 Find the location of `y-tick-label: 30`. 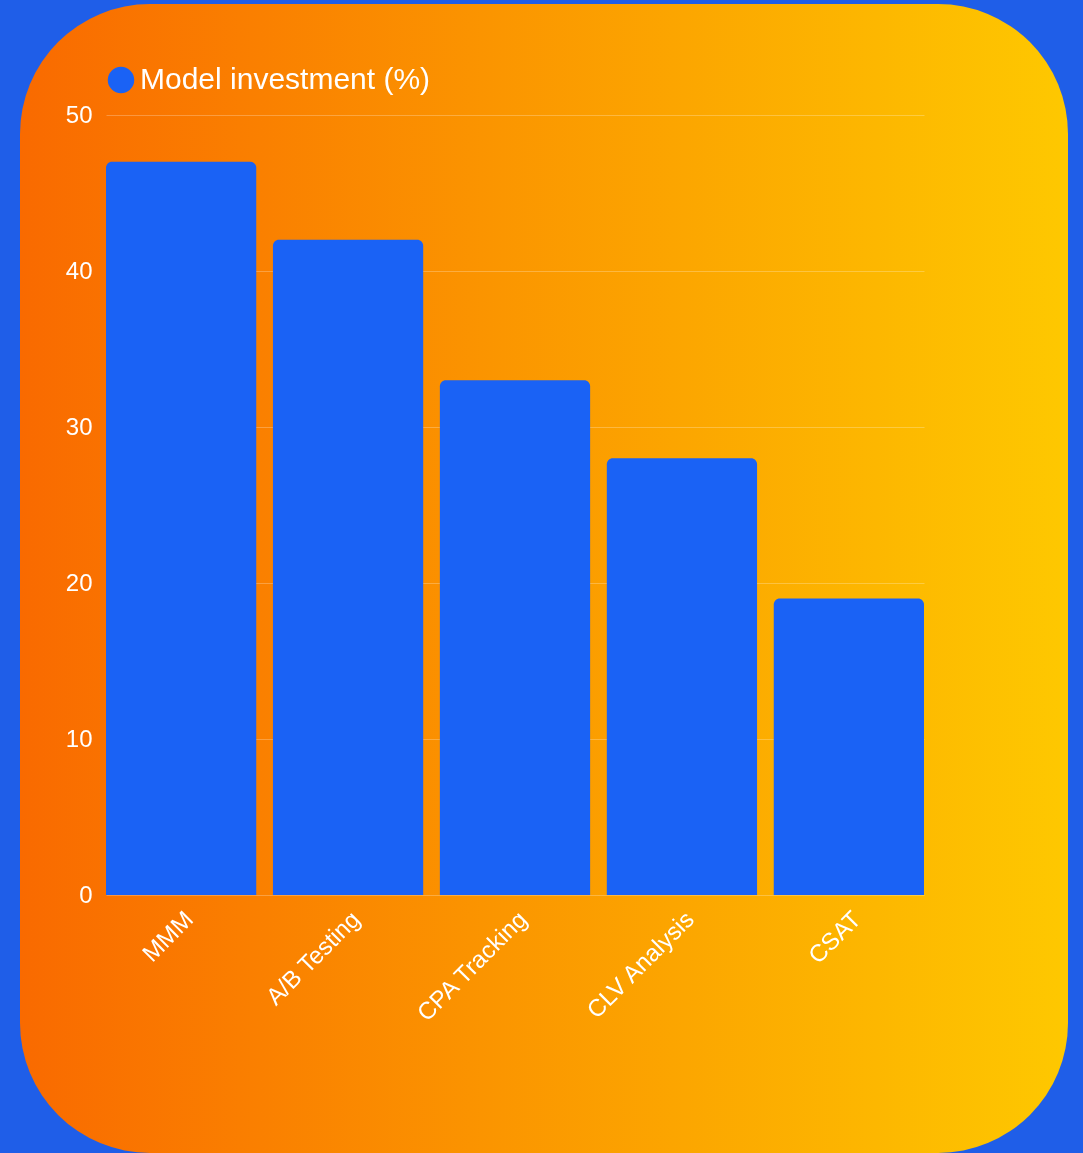

y-tick-label: 30 is located at coordinates (79, 426).